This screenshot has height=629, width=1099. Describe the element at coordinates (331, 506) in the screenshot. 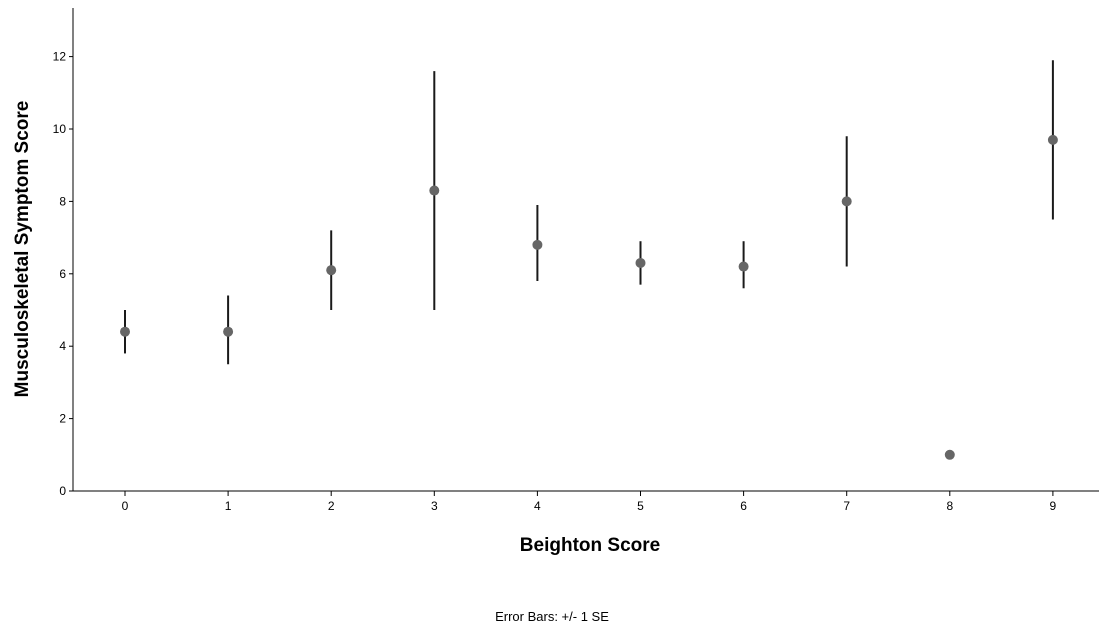

I see `x-tick-label: 2` at that location.